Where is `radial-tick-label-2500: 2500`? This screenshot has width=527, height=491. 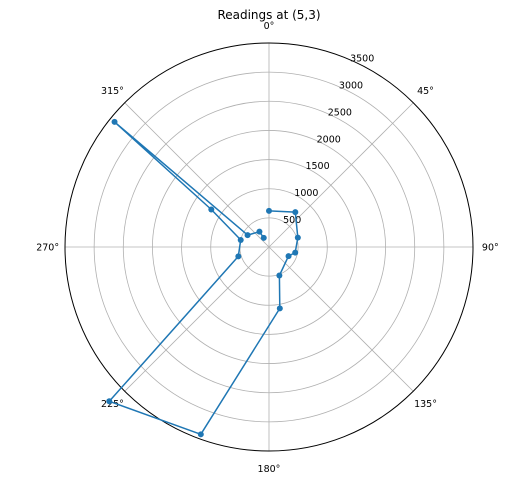
radial-tick-label-2500: 2500 is located at coordinates (340, 112).